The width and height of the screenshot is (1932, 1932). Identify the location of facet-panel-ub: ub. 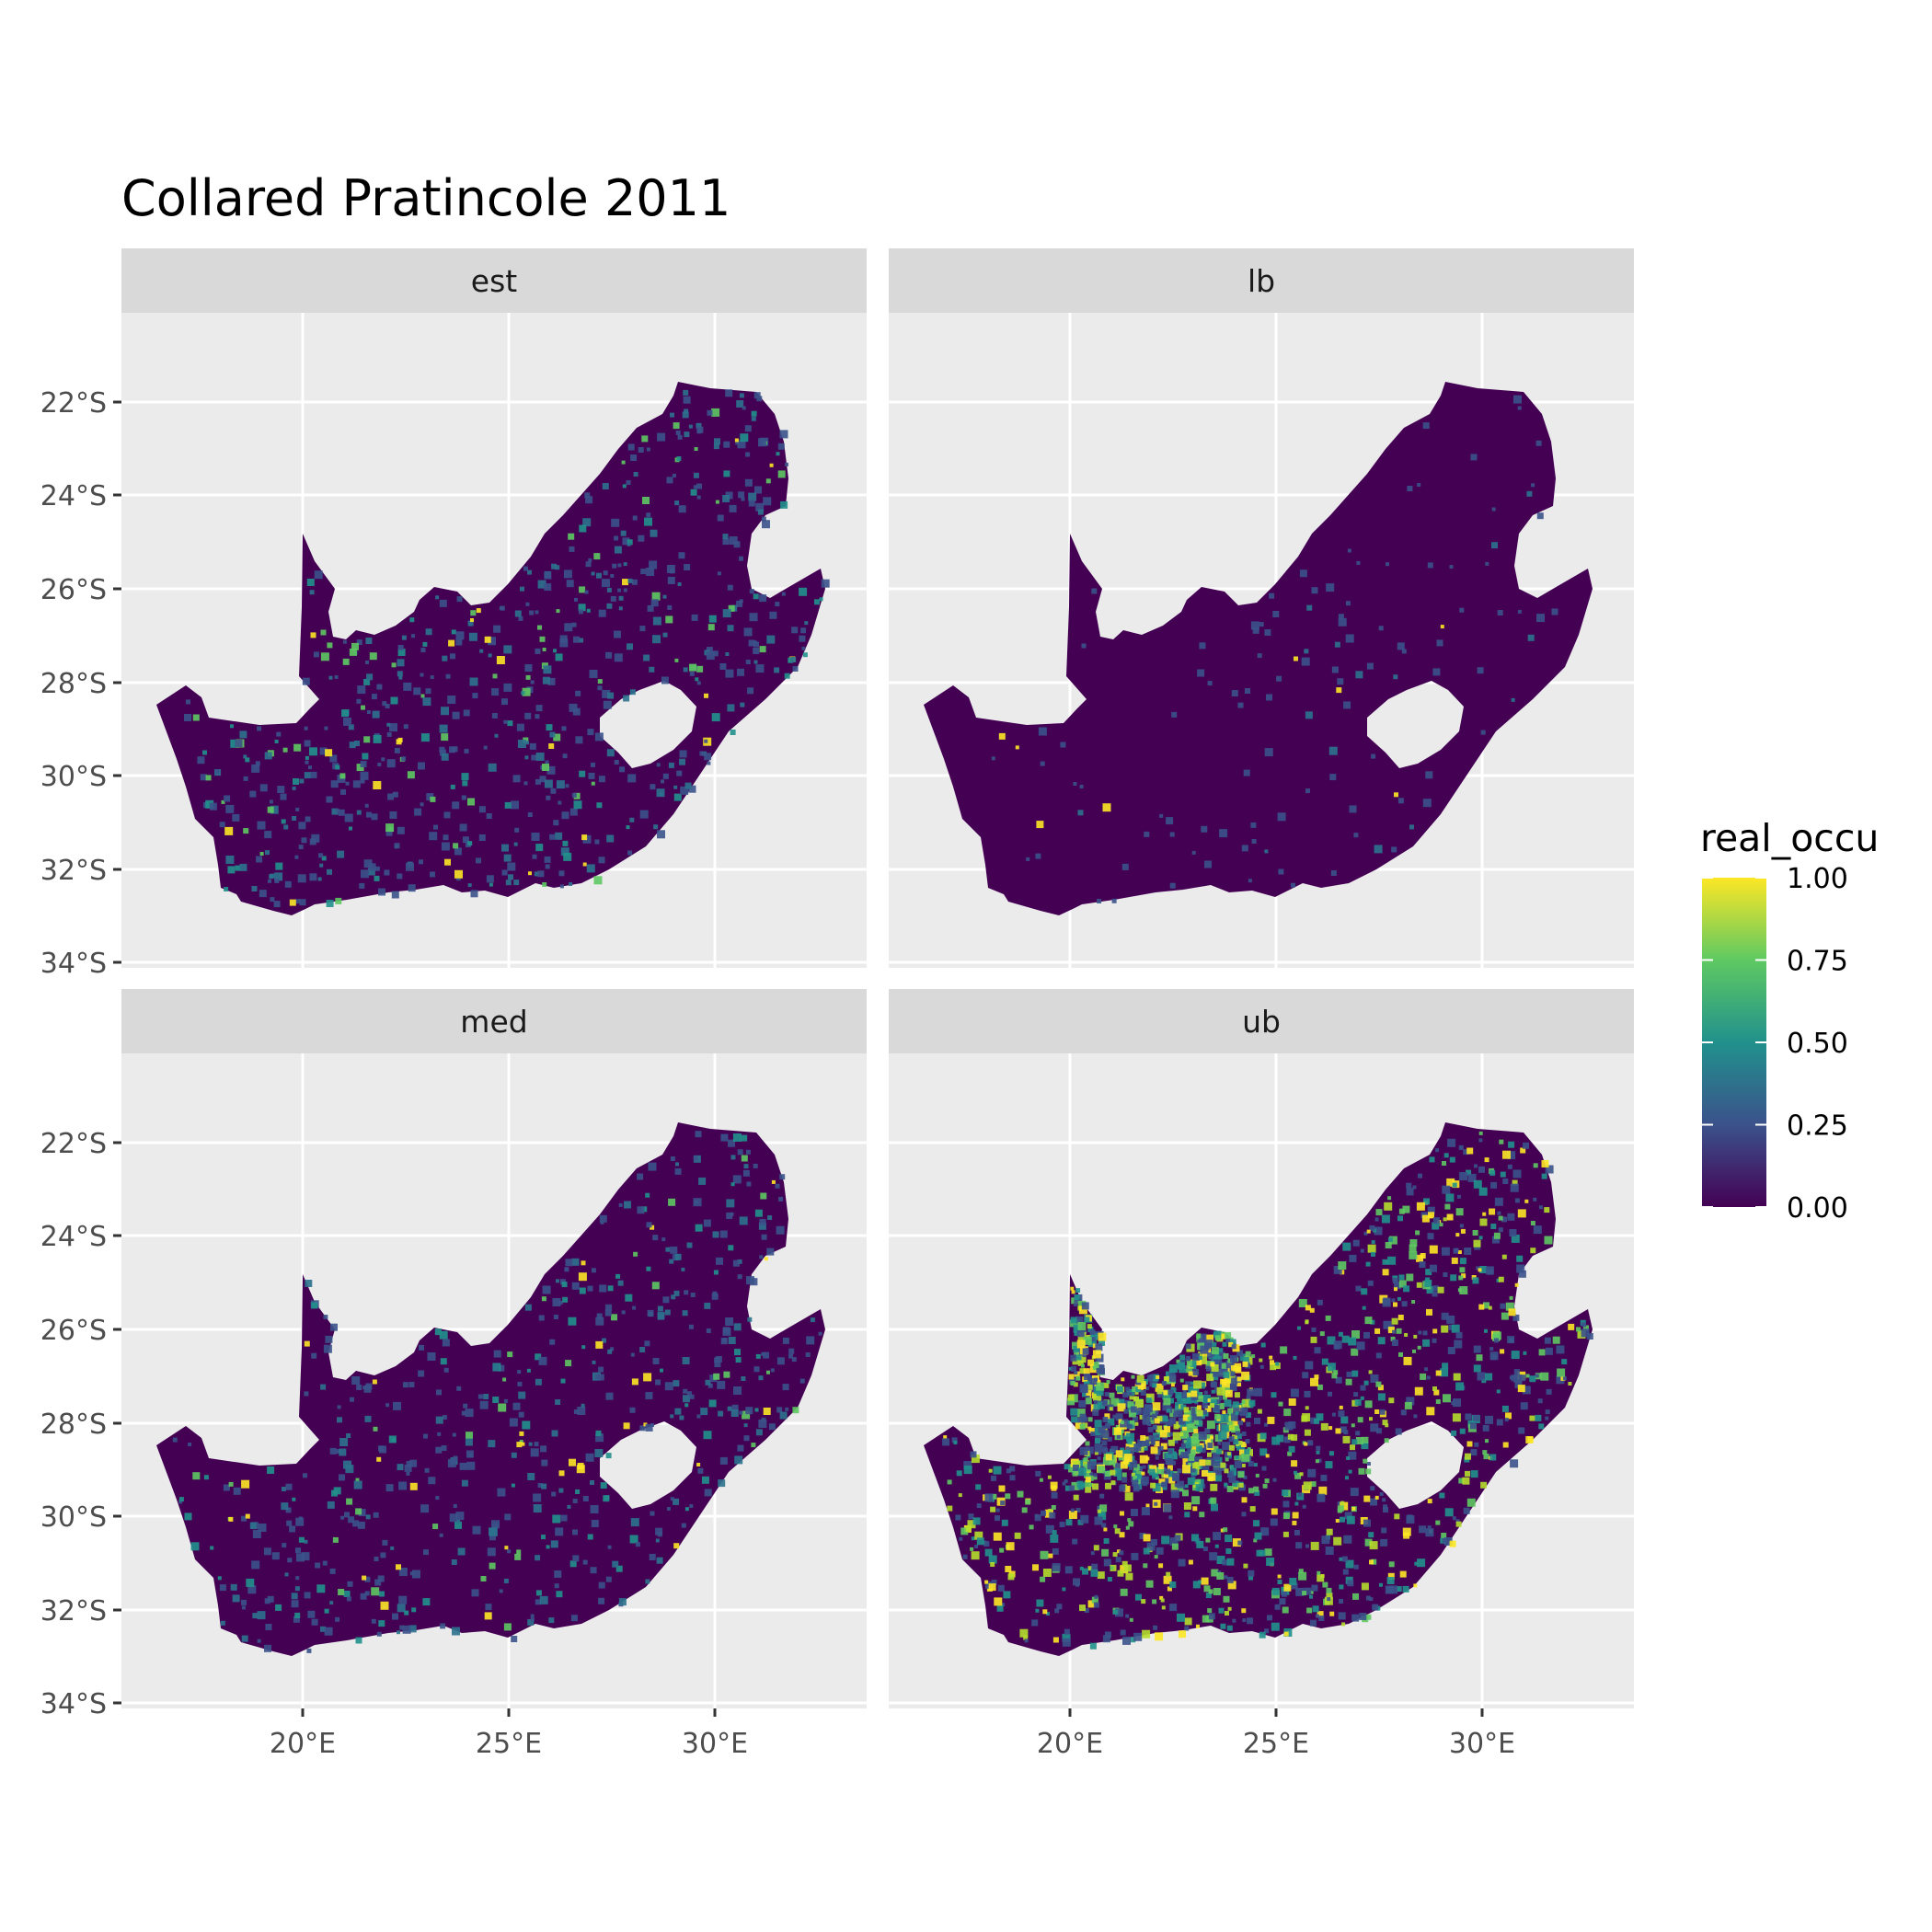
(1261, 1348).